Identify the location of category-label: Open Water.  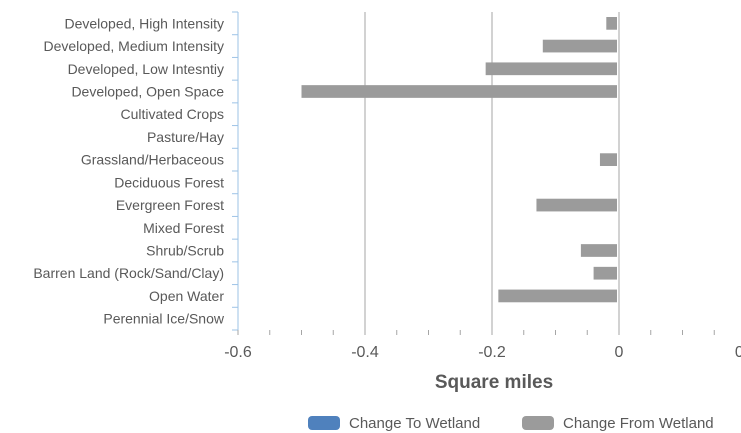
(186, 296).